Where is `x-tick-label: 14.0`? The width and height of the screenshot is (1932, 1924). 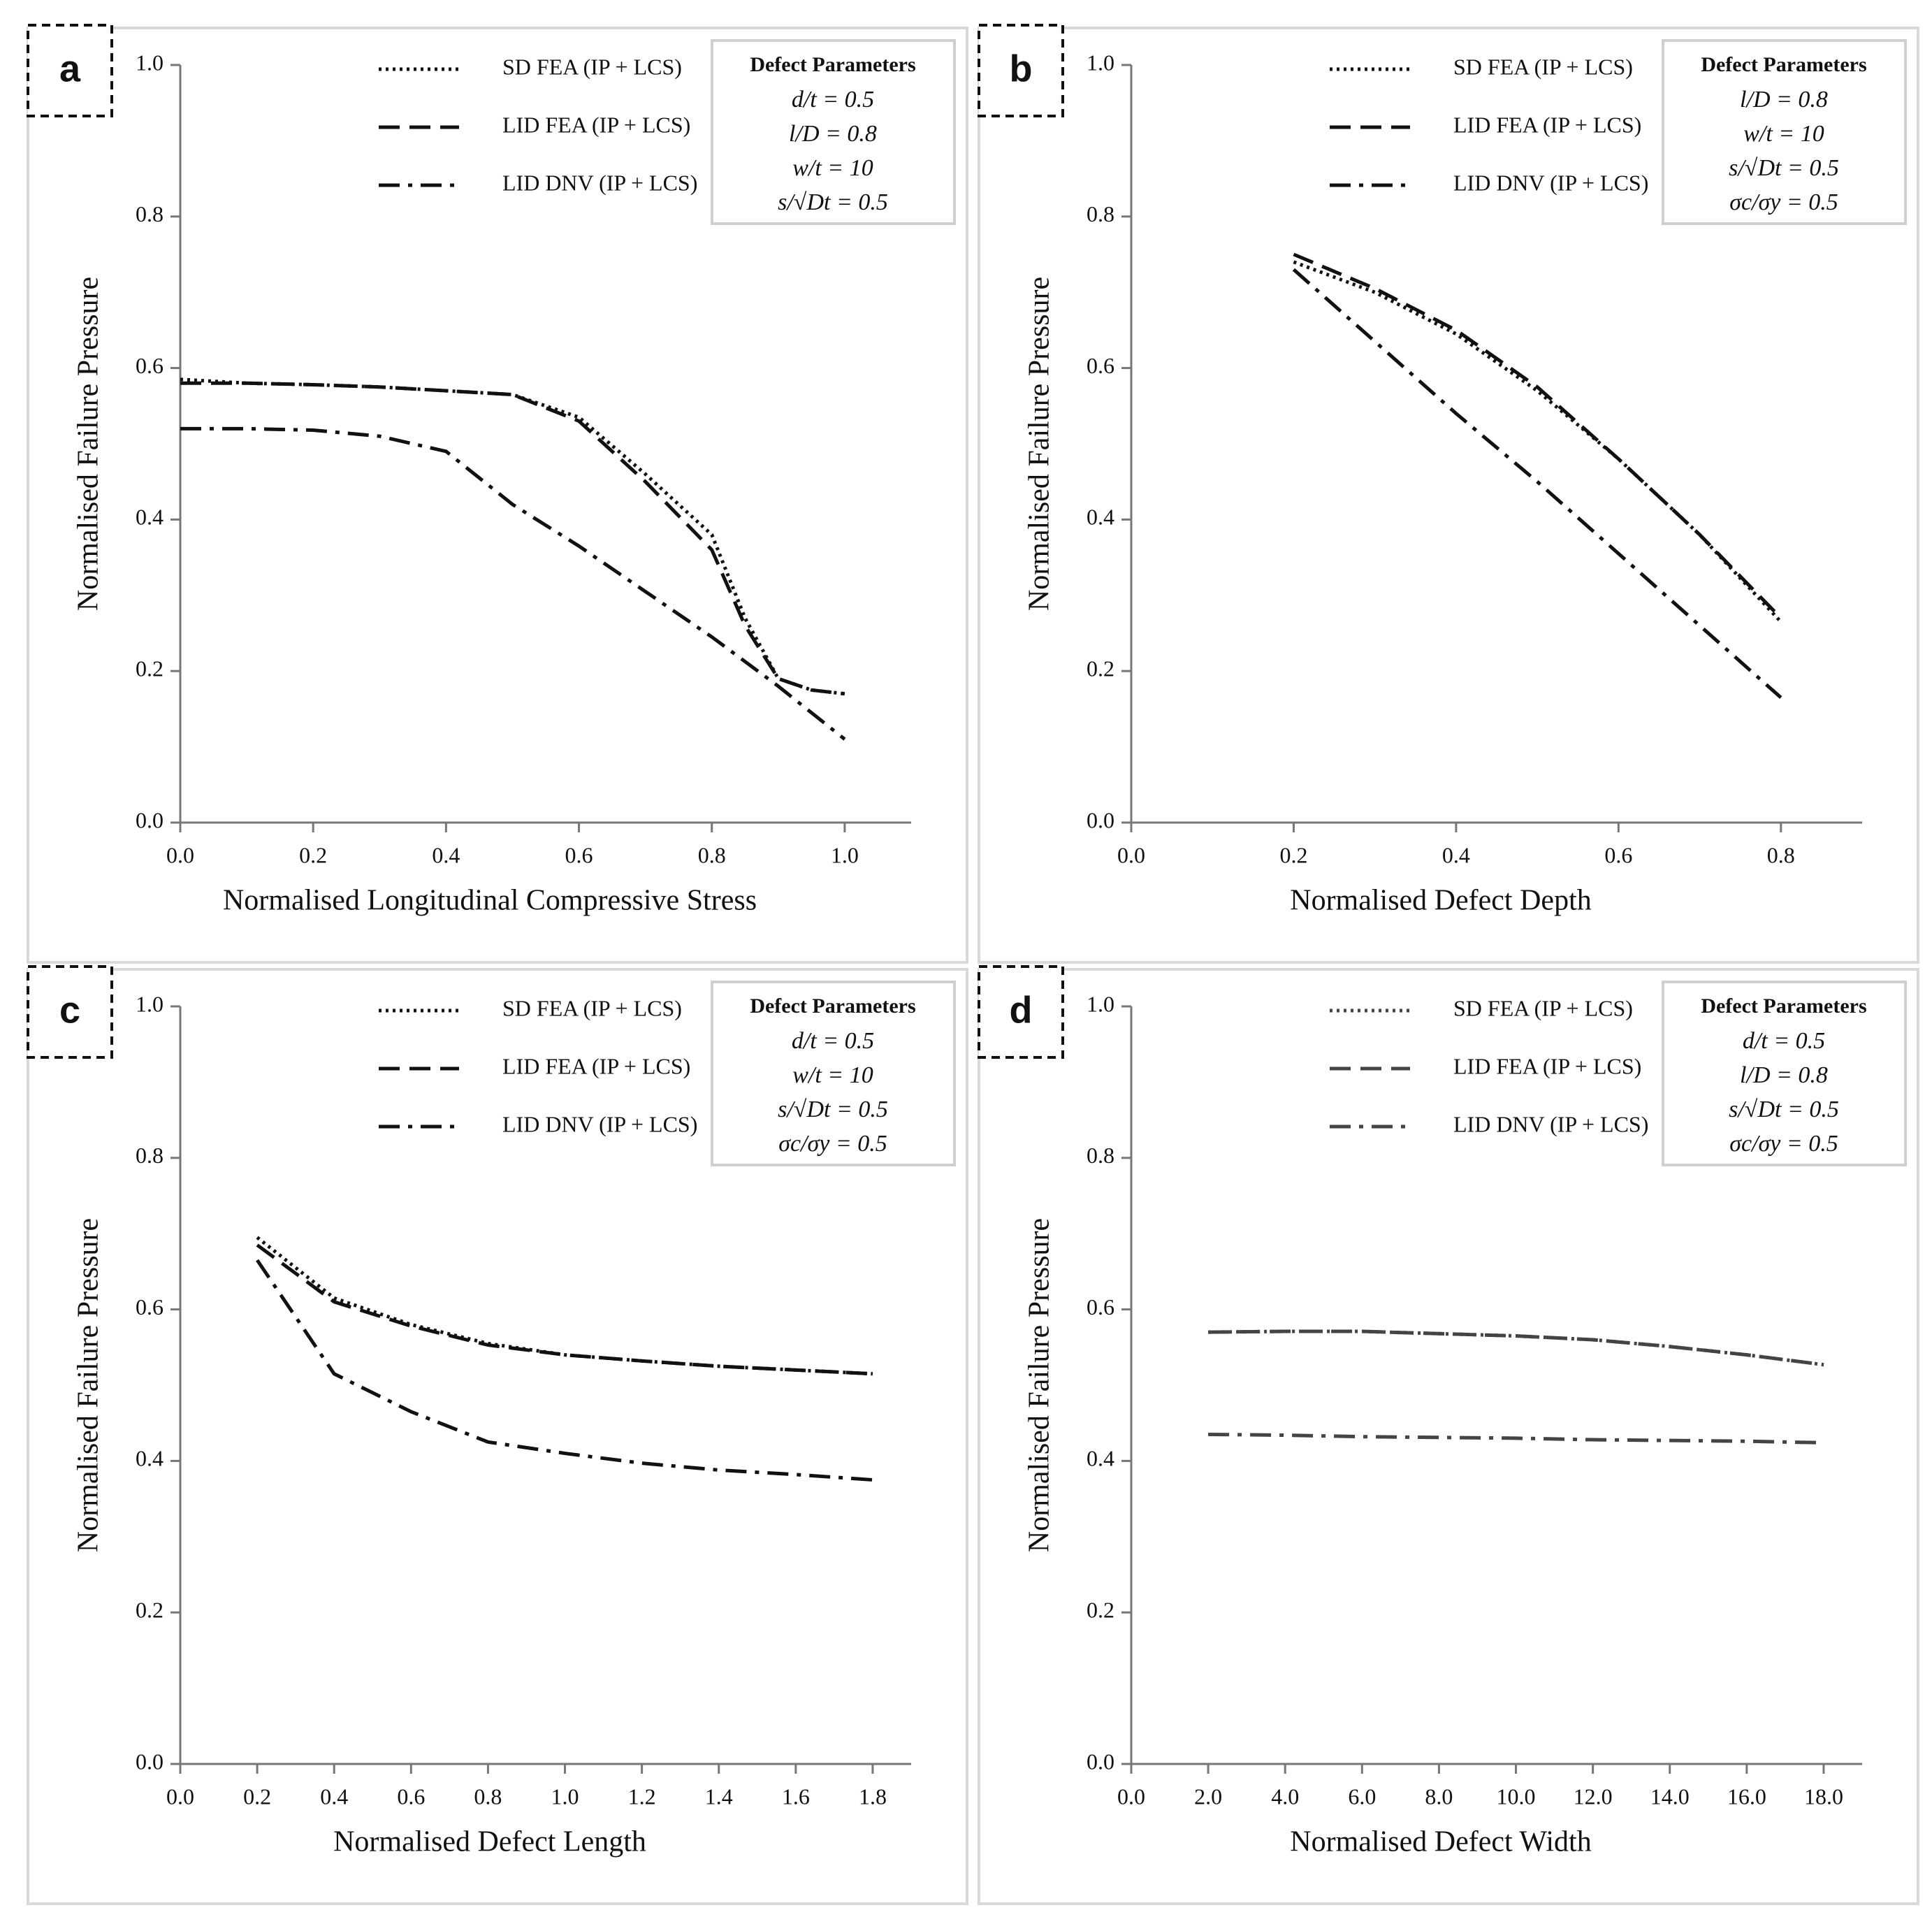 x-tick-label: 14.0 is located at coordinates (1670, 1796).